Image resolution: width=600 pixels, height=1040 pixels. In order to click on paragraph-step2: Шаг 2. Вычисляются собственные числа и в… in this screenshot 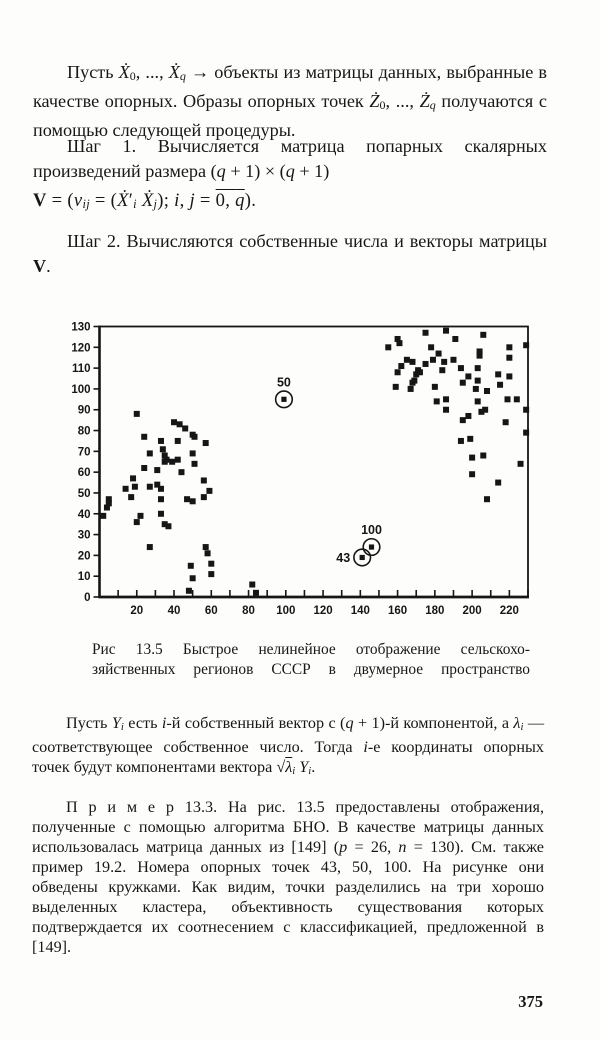, I will do `click(290, 253)`.